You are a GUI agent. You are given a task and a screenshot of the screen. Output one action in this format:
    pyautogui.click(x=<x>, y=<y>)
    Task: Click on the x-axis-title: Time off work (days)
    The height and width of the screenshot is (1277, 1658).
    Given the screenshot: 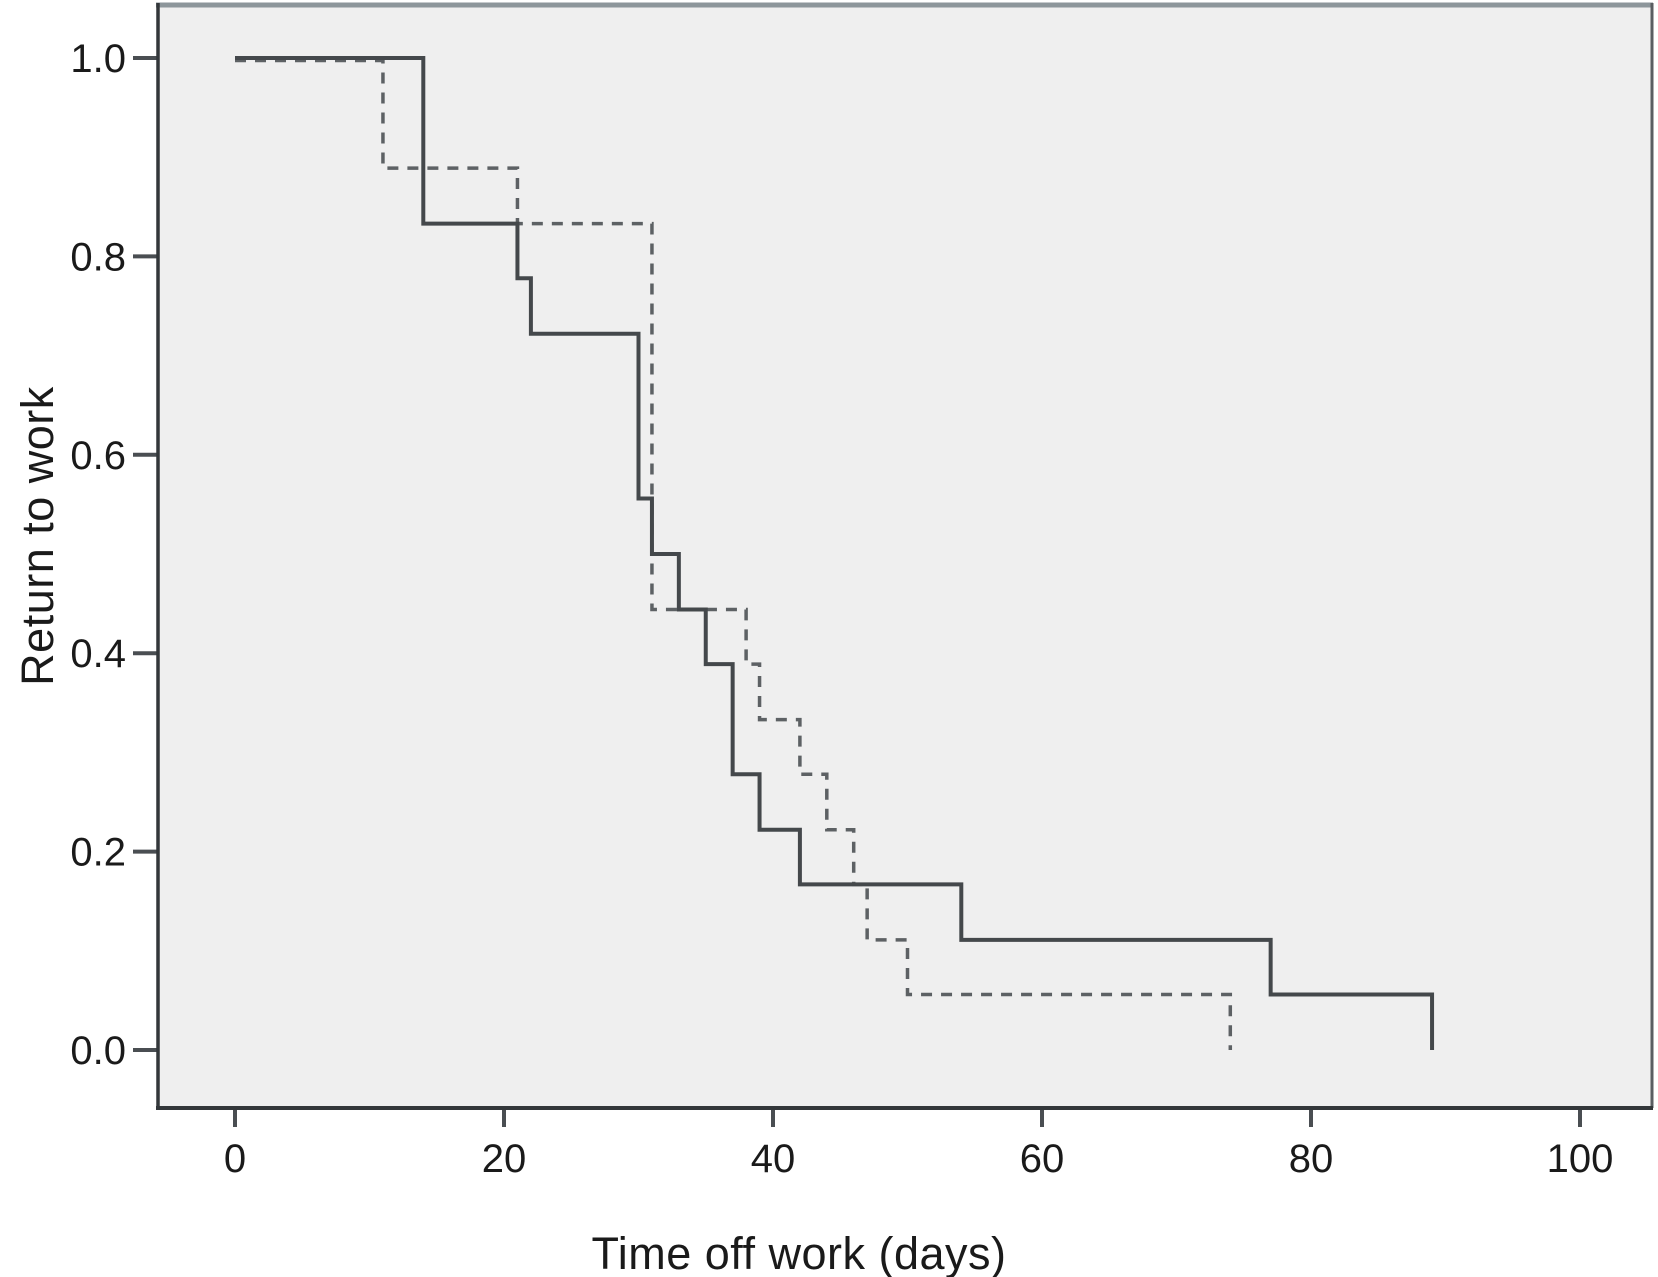 What is the action you would take?
    pyautogui.click(x=799, y=1252)
    